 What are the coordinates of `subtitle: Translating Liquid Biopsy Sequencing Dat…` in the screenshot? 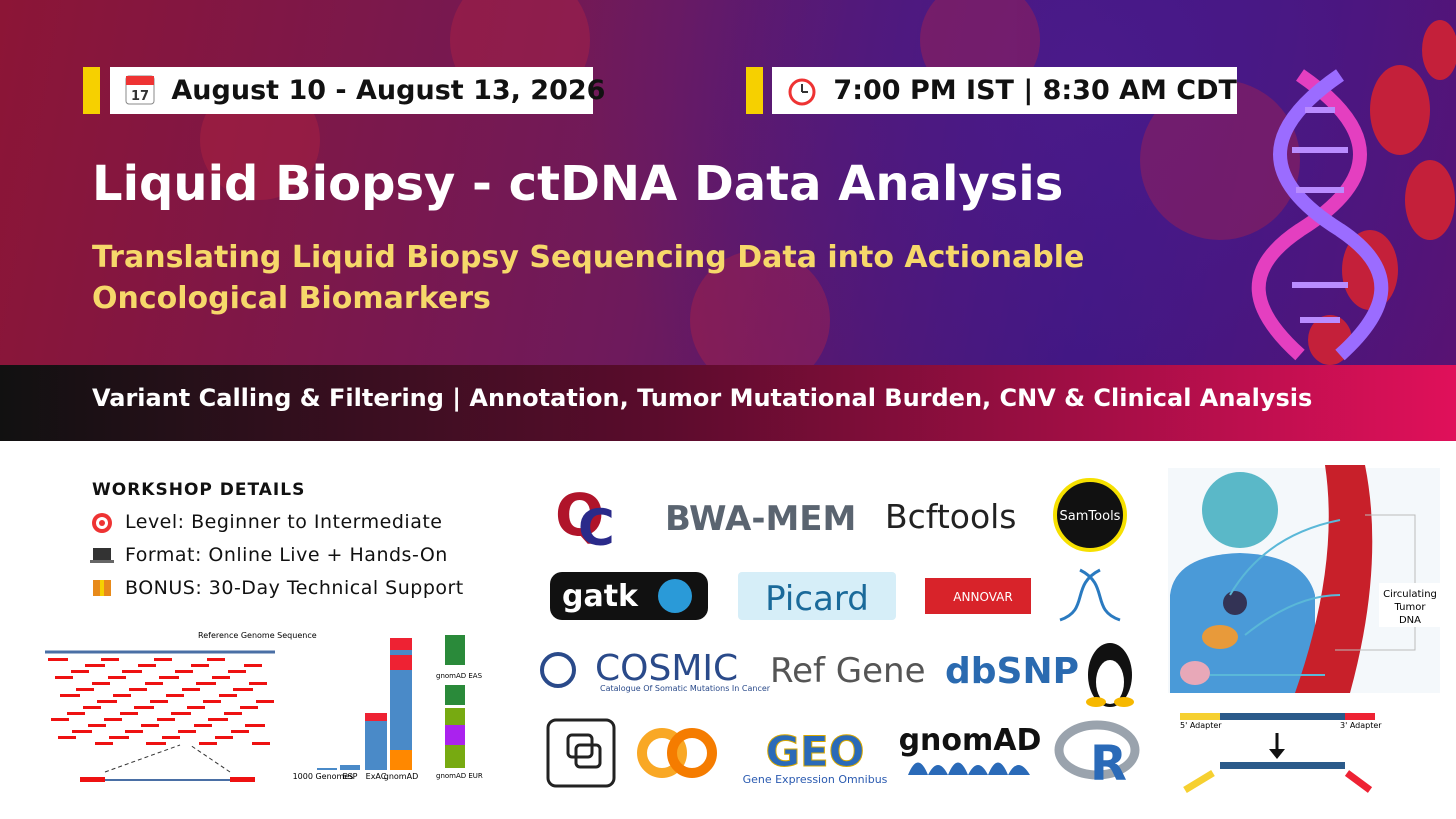 It's located at (588, 257).